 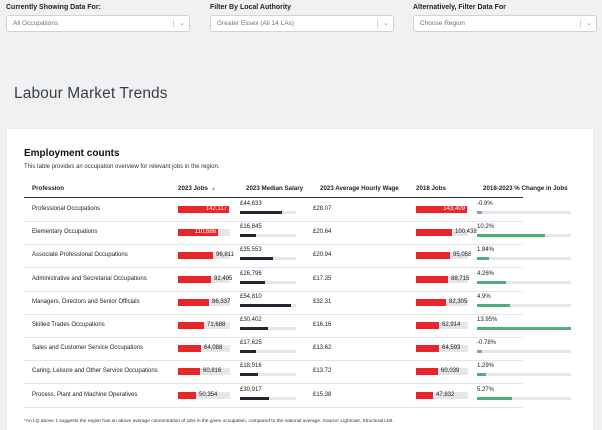 What do you see at coordinates (66, 209) in the screenshot?
I see `profession-name: Professional Occupations` at bounding box center [66, 209].